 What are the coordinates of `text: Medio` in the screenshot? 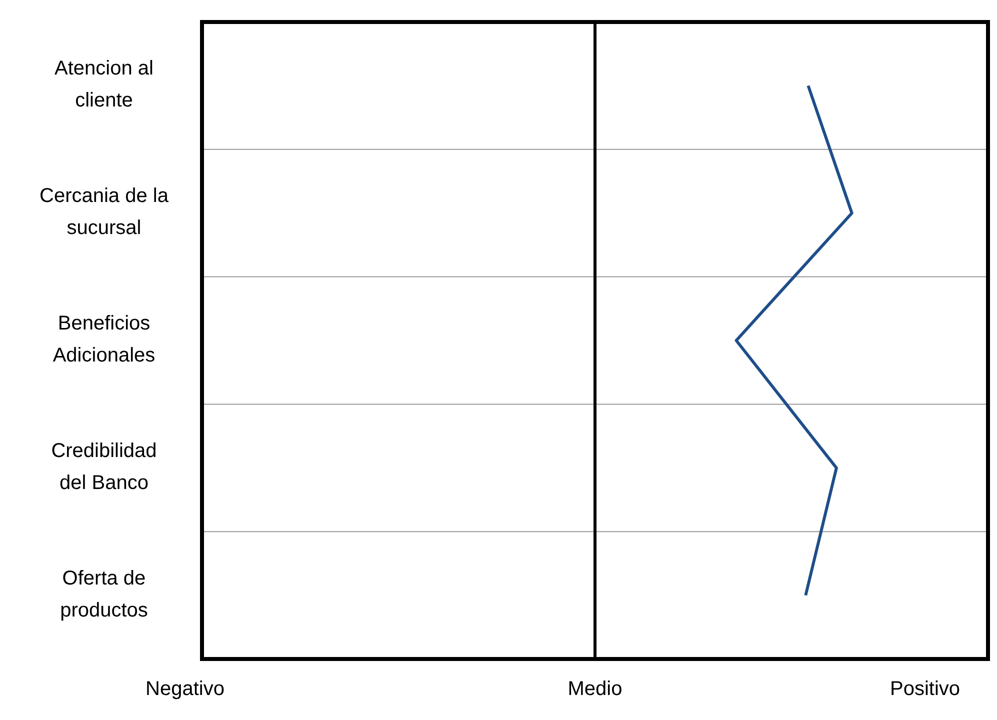 It's located at (595, 689).